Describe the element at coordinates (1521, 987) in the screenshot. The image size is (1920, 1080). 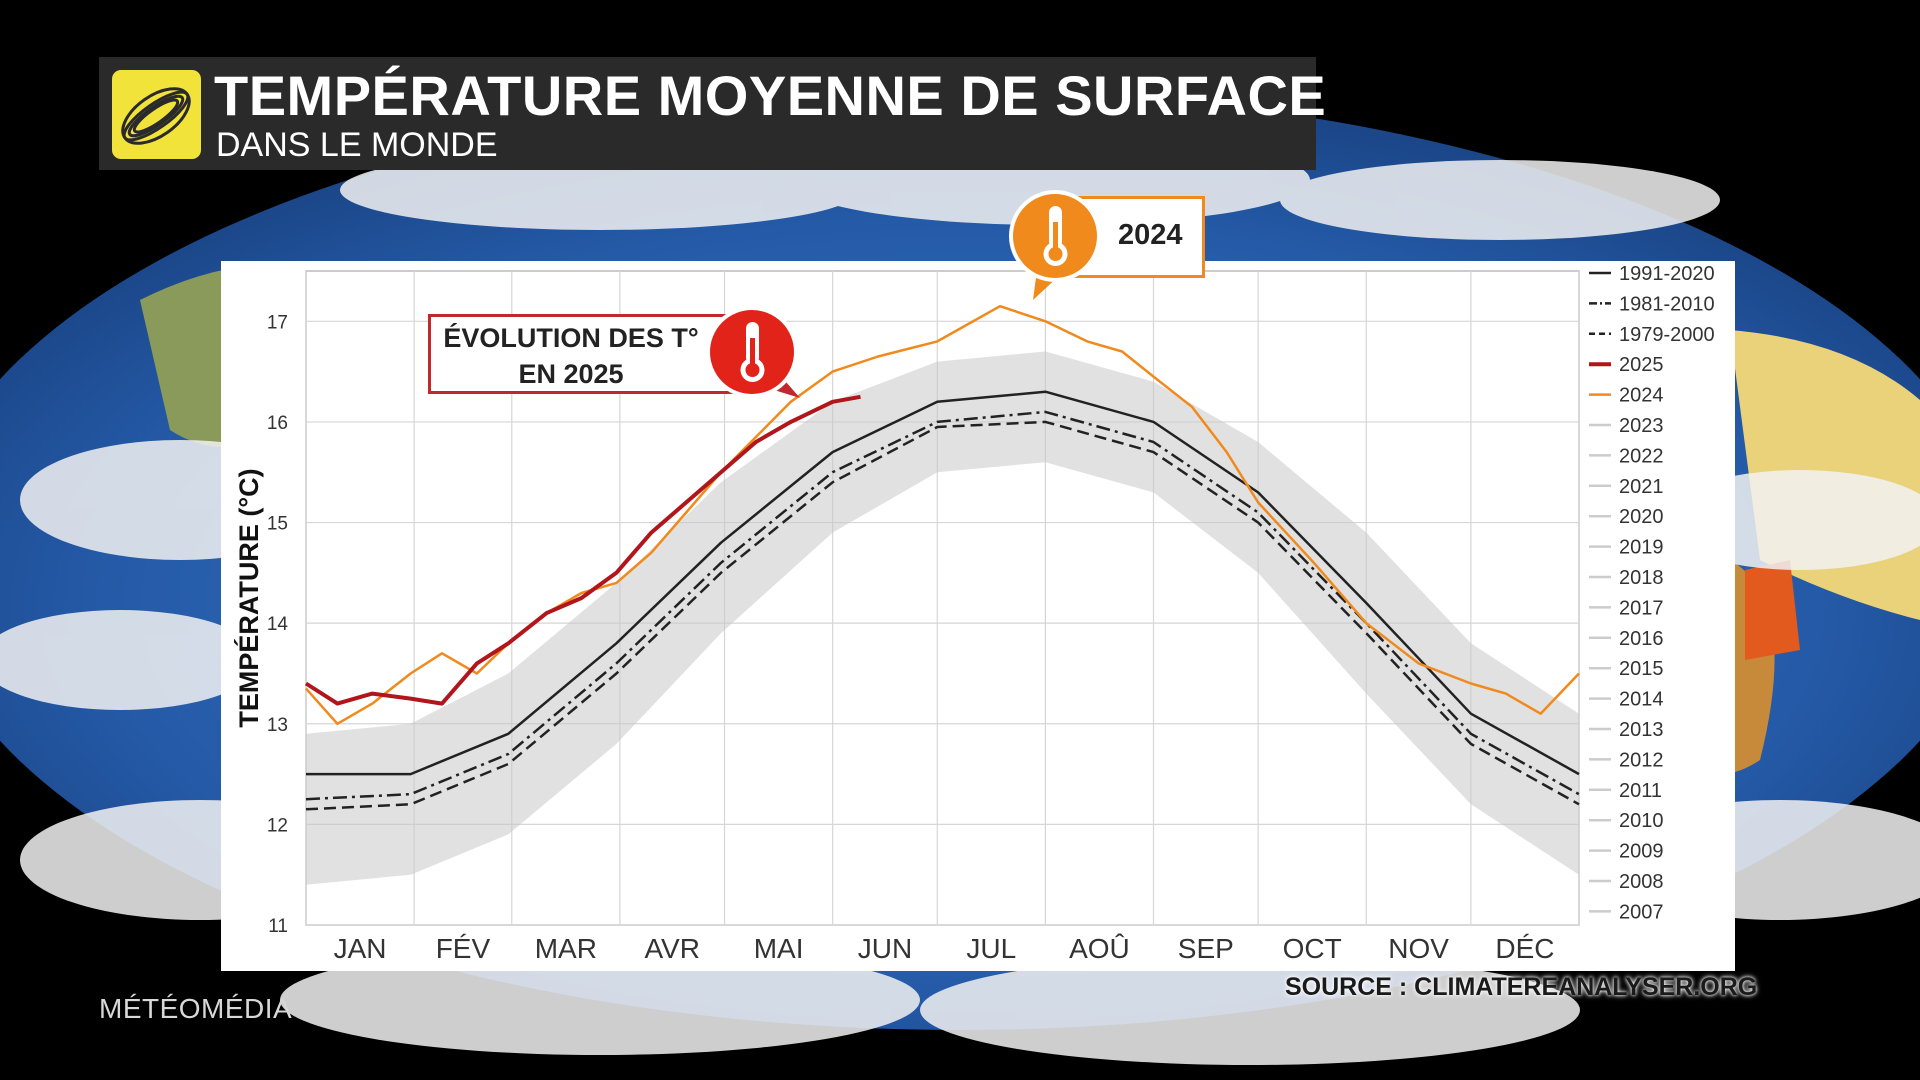
I see `source-credit: SOURCE : CLIMATEREANALYSER.ORG` at that location.